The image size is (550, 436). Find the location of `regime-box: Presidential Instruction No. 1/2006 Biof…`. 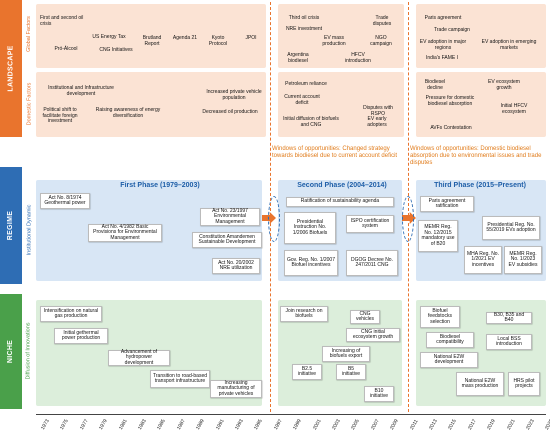

regime-box: Presidential Instruction No. 1/2006 Biof… is located at coordinates (310, 228).